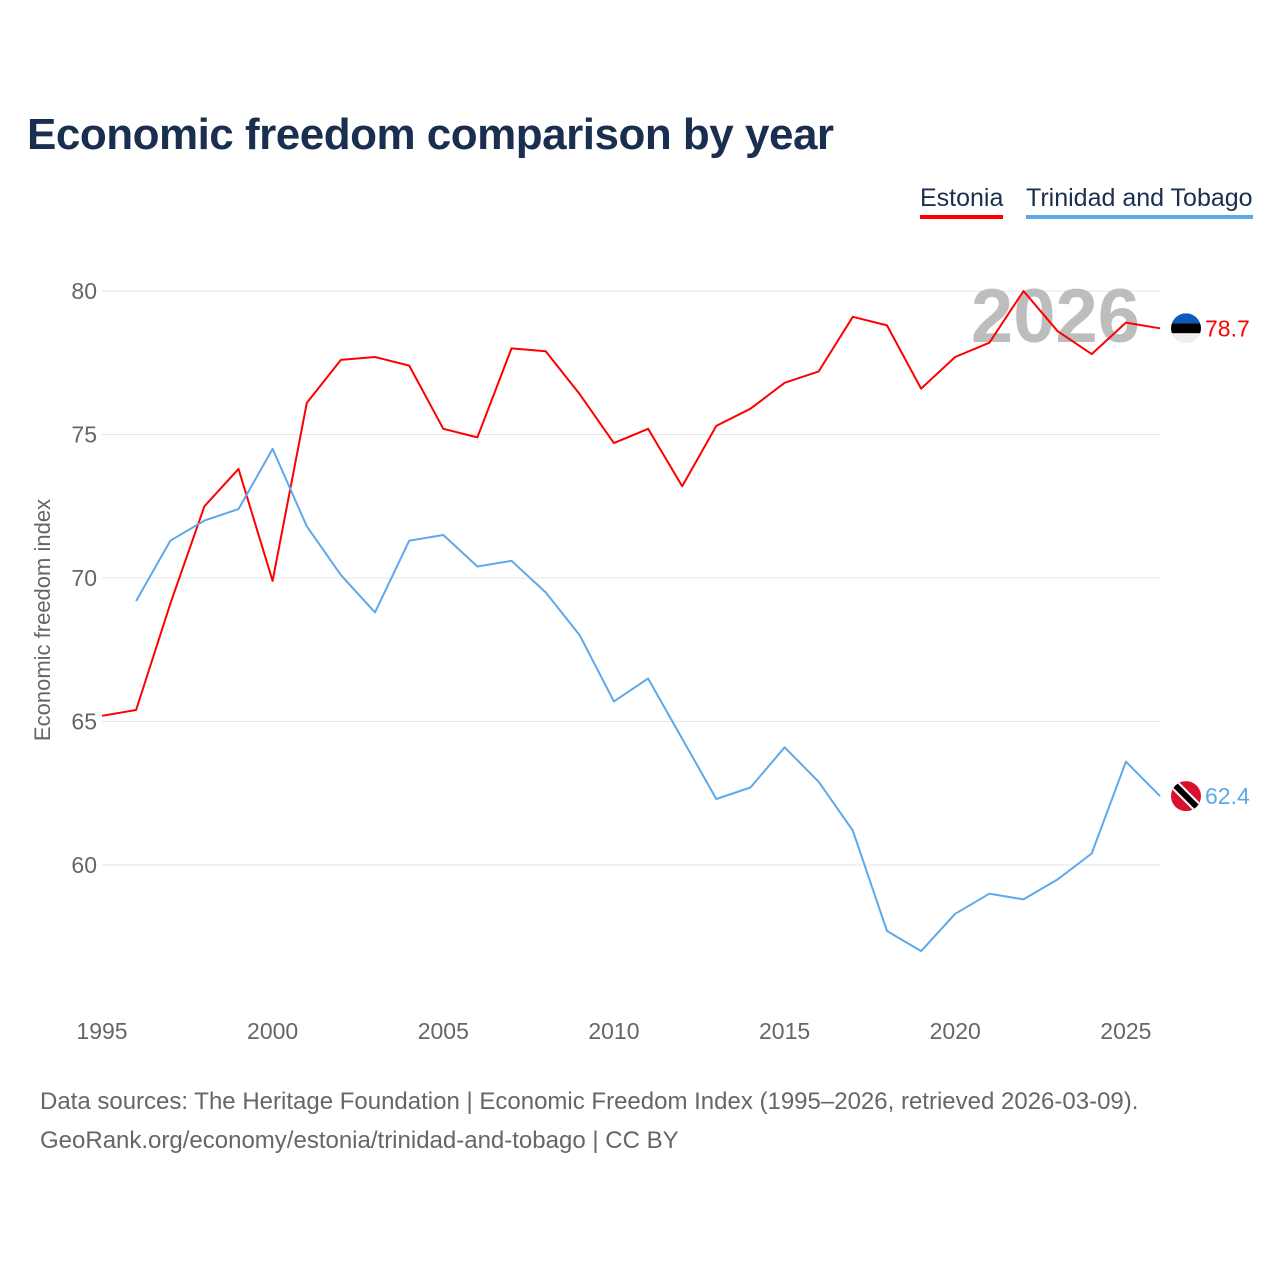 Image resolution: width=1280 pixels, height=1280 pixels. Describe the element at coordinates (42, 620) in the screenshot. I see `y-axis-label: Economic freedom index` at that location.